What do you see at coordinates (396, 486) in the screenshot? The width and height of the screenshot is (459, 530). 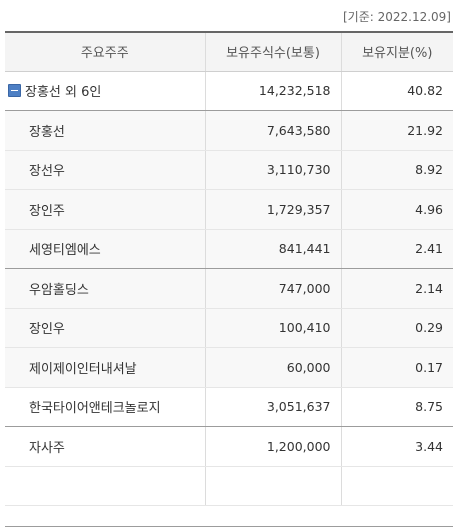 I see `stake-cell` at bounding box center [396, 486].